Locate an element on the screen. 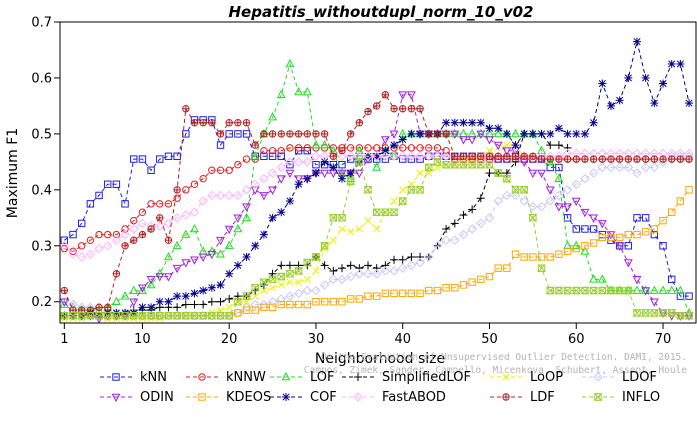 The width and height of the screenshot is (697, 434). x-tick-label: 10 is located at coordinates (142, 339).